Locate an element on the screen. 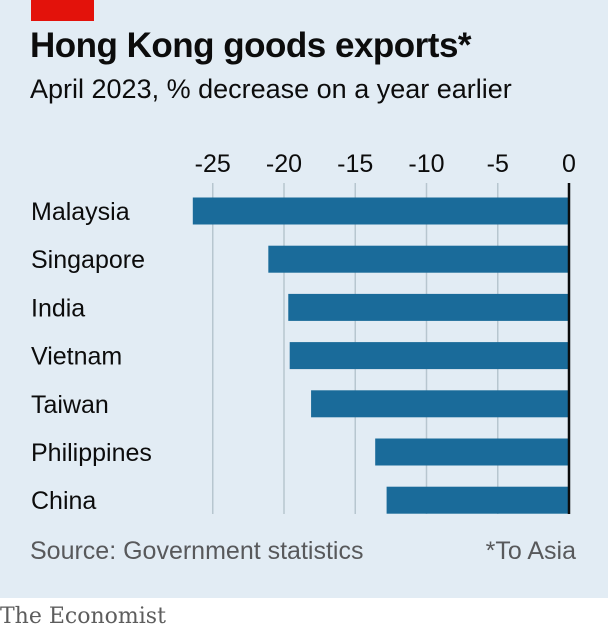 This screenshot has height=634, width=608. category-label: Malaysia is located at coordinates (80, 212).